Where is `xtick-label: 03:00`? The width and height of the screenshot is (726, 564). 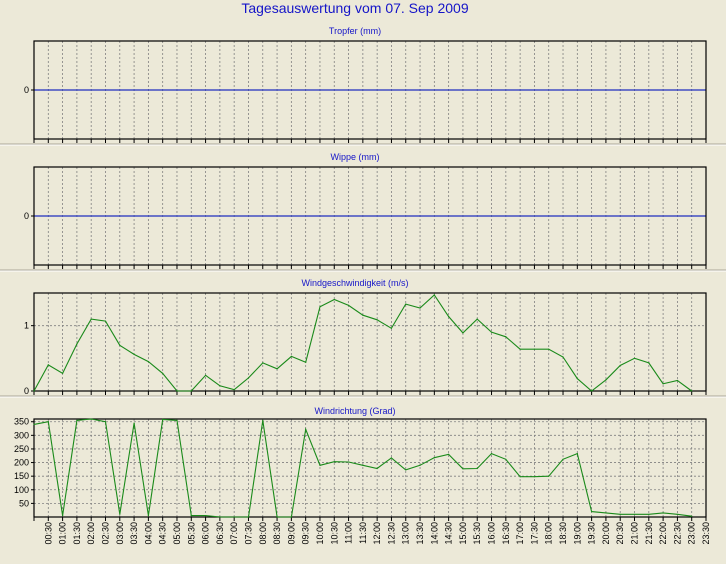 xtick-label: 03:00 is located at coordinates (120, 533).